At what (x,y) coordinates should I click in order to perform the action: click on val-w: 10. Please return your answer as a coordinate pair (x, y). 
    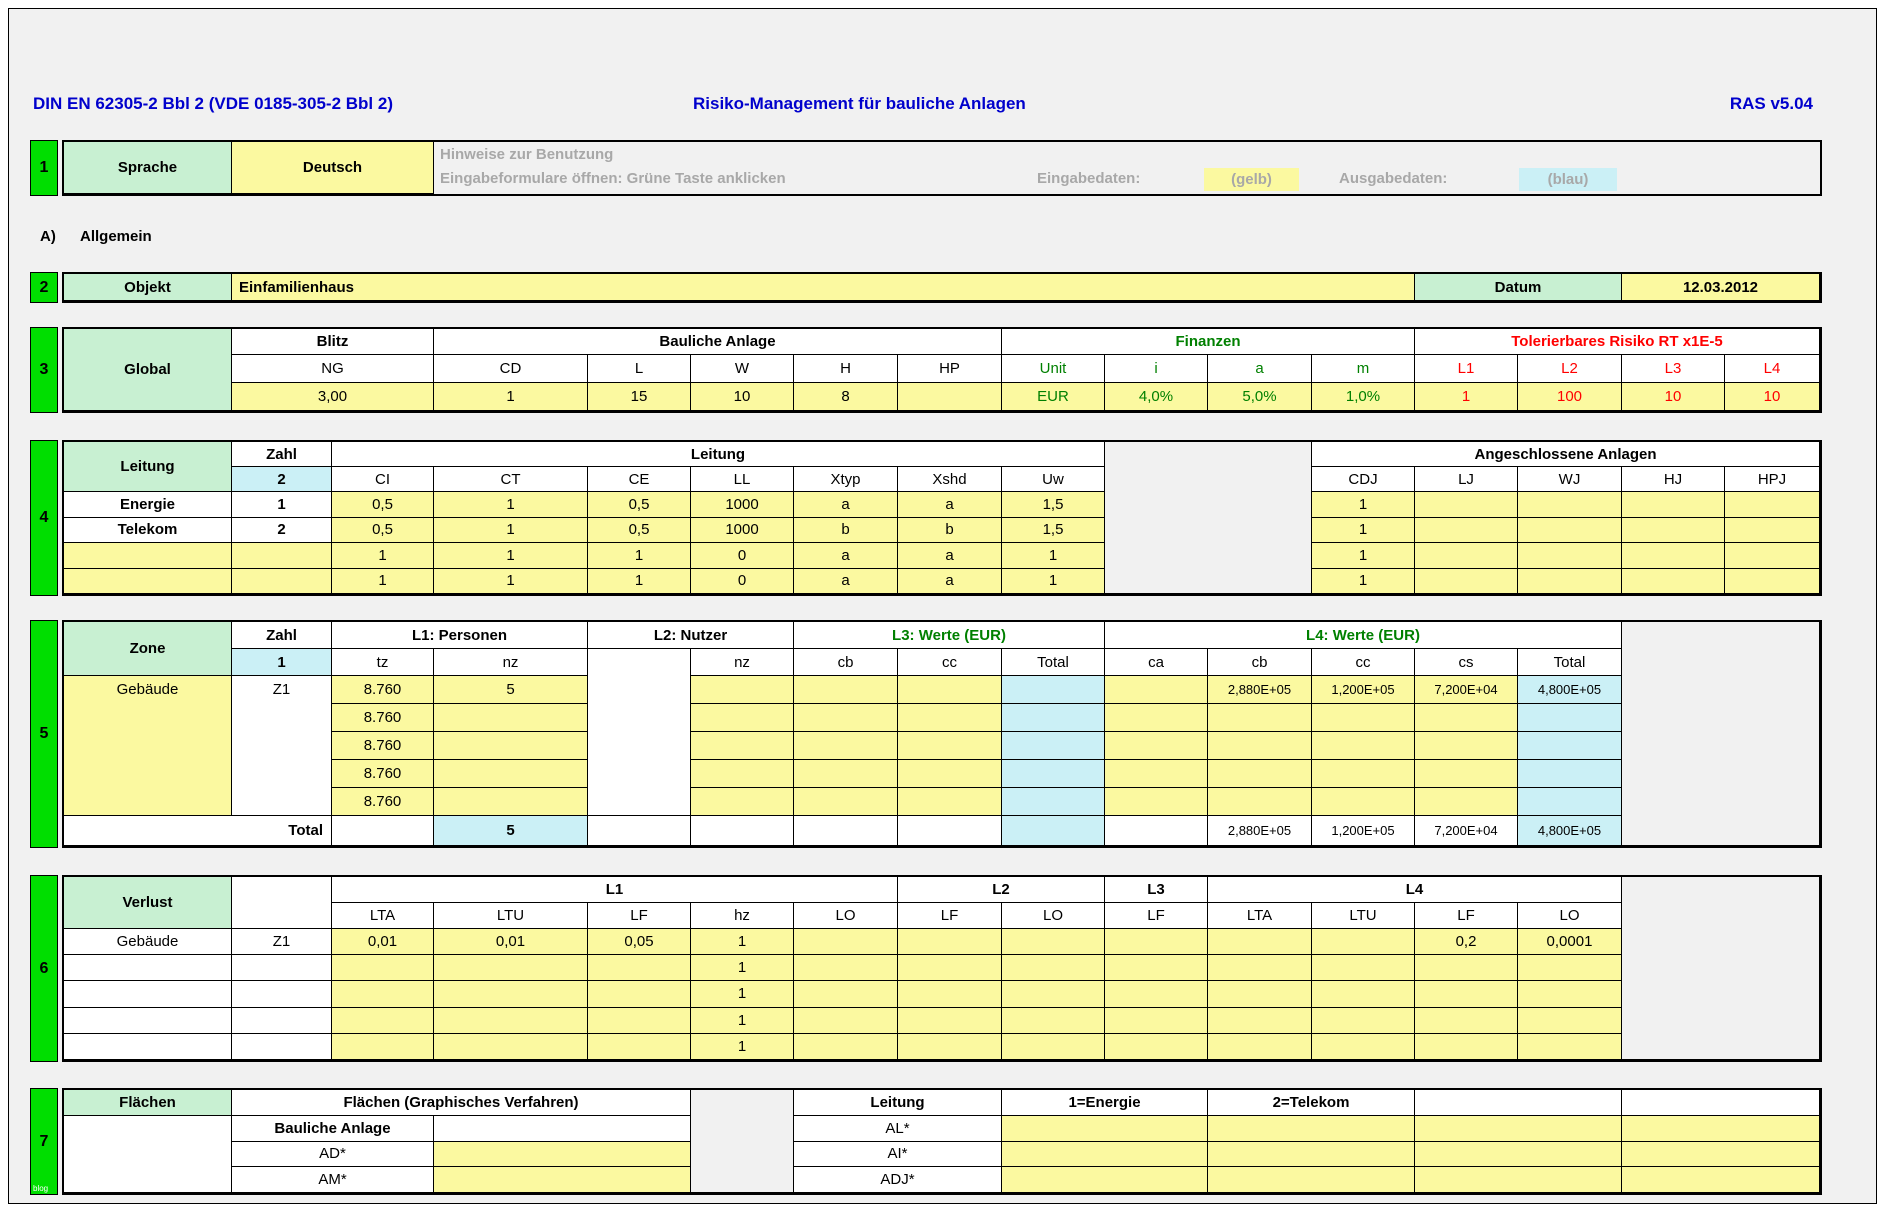
    Looking at the image, I should click on (742, 397).